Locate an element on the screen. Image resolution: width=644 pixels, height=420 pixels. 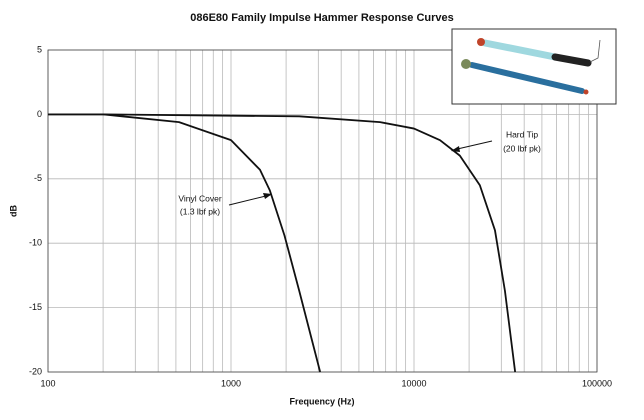
x-tick-label: 10000 is located at coordinates (413, 383).